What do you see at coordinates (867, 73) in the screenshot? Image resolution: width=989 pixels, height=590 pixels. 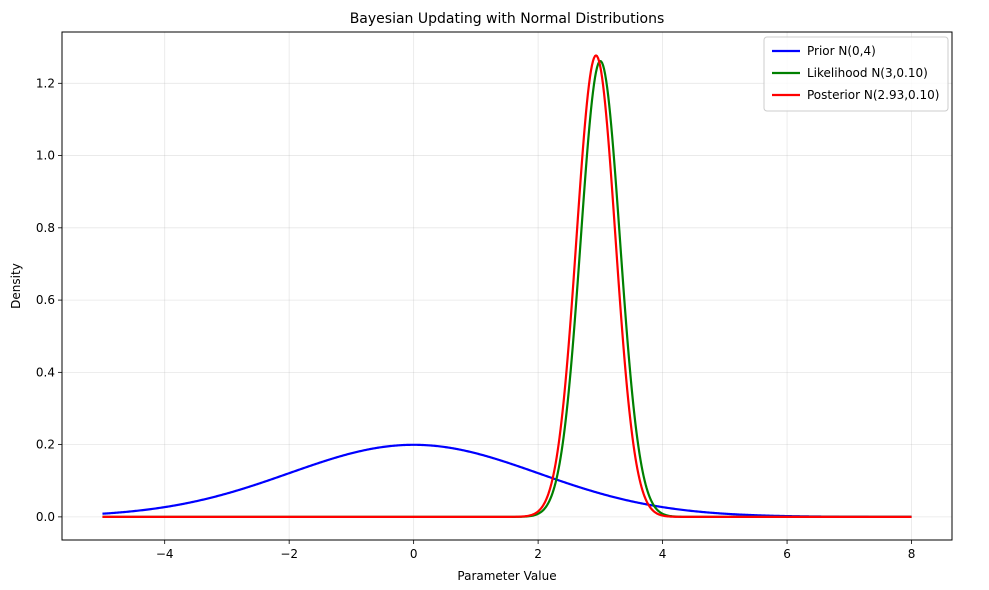 I see `legend-label: Likelihood N(3,0.10)` at bounding box center [867, 73].